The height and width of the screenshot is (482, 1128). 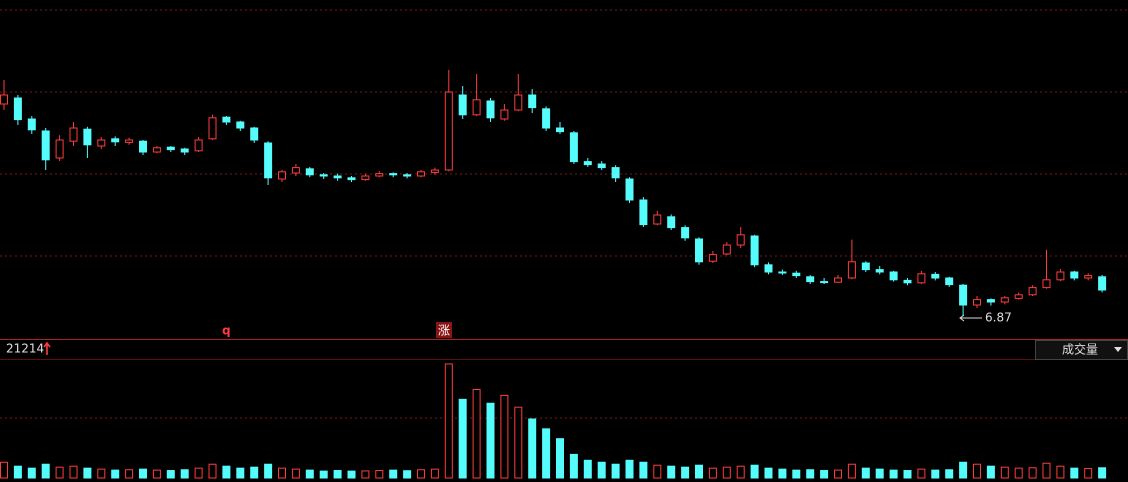 What do you see at coordinates (25, 349) in the screenshot?
I see `volume-value: 21214` at bounding box center [25, 349].